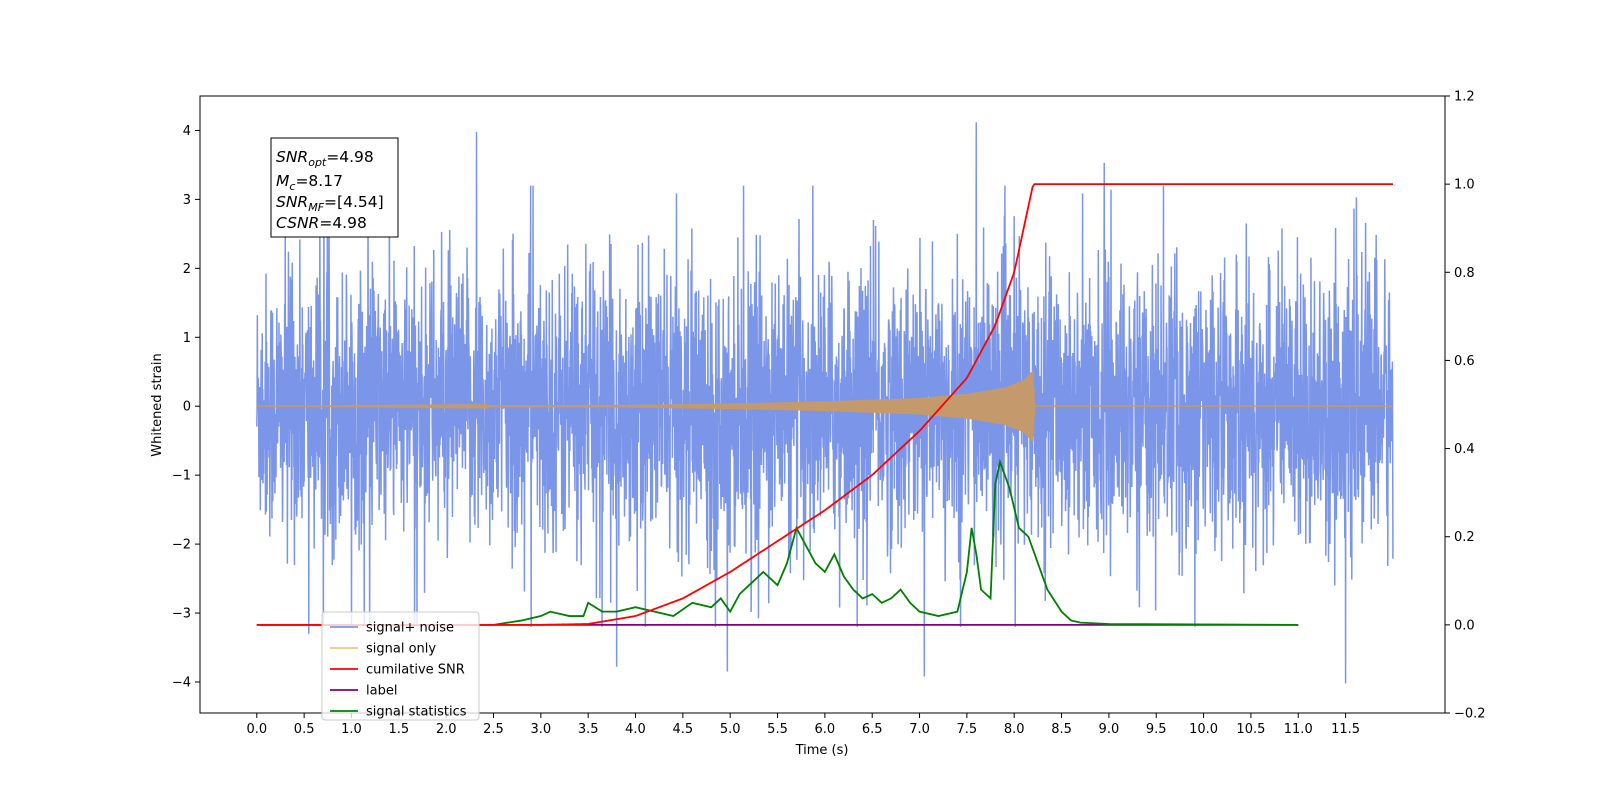  Describe the element at coordinates (730, 729) in the screenshot. I see `x-tick-label: 5.0` at that location.